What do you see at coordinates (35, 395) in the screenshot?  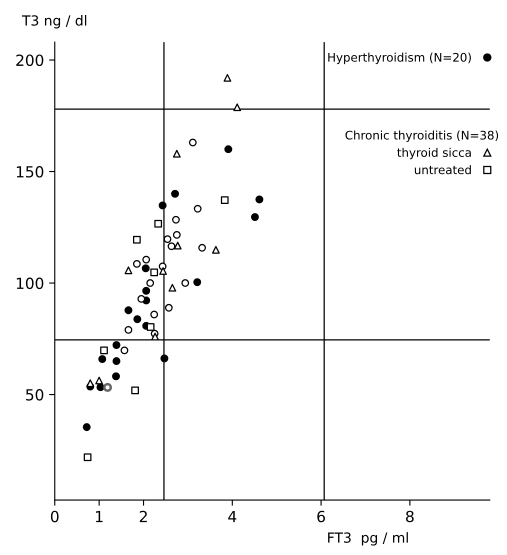 I see `y-tick-label: 50` at bounding box center [35, 395].